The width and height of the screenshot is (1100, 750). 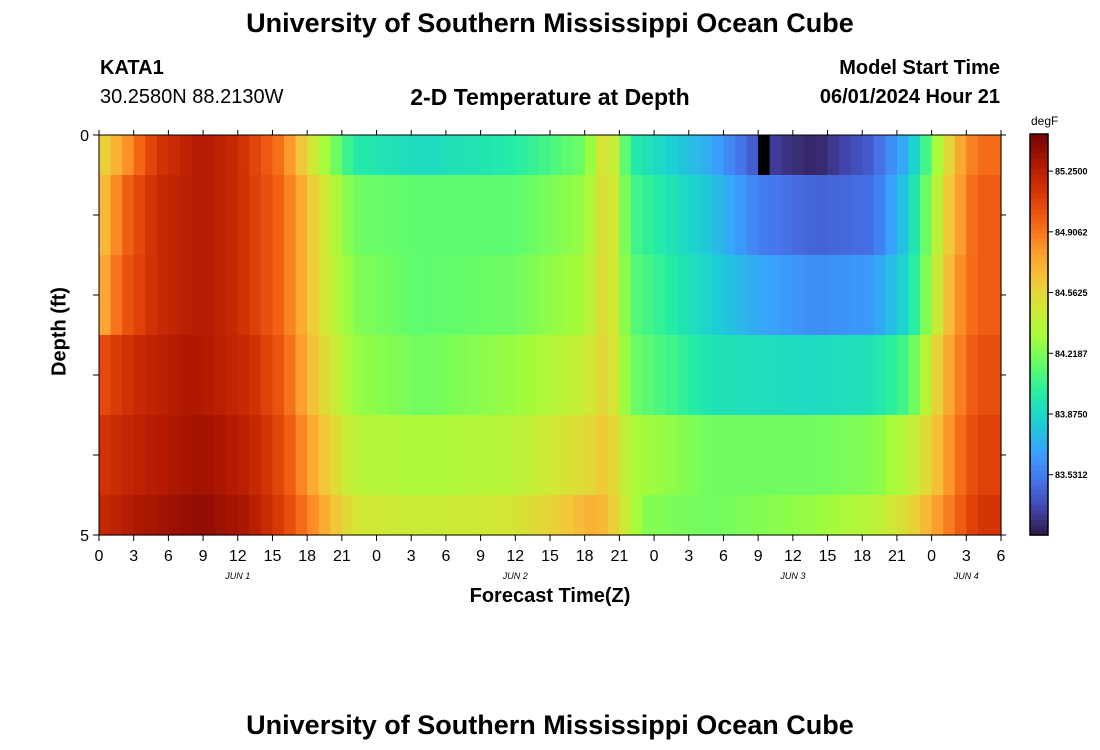 I want to click on x-tick-label: 21, so click(x=897, y=556).